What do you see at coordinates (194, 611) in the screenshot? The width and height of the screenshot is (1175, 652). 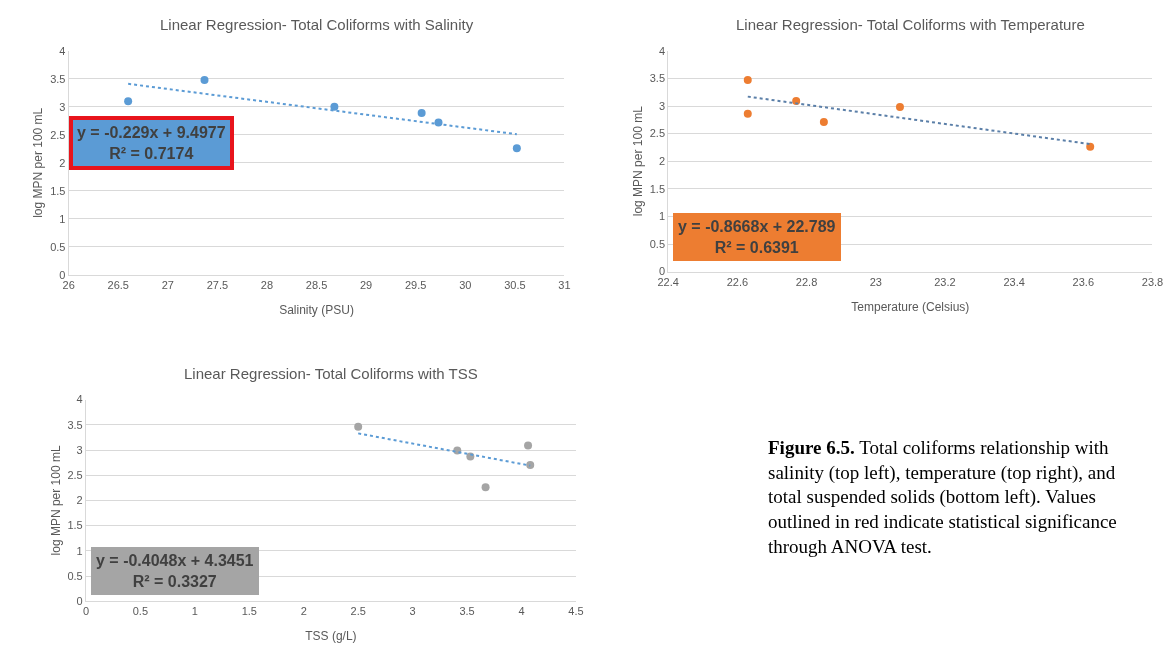 I see `x-tick-label: 1` at bounding box center [194, 611].